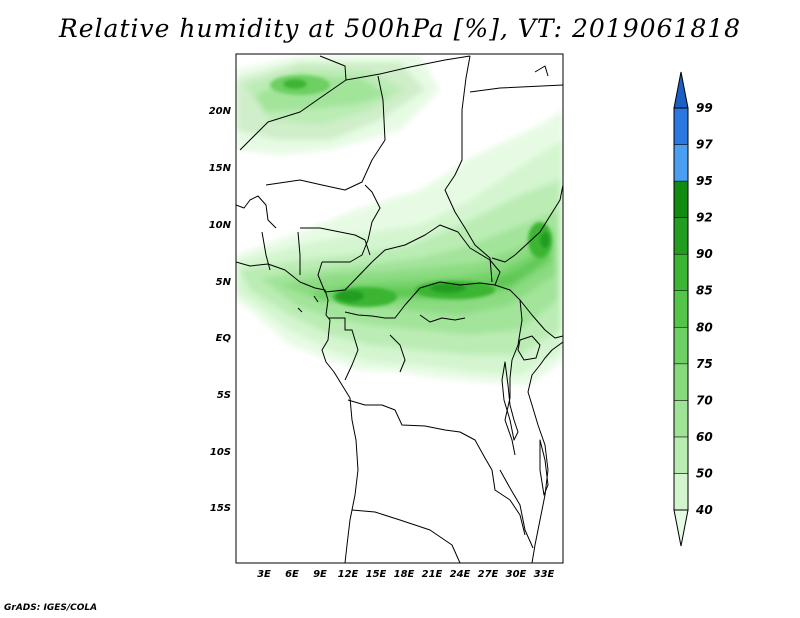  I want to click on coastline-senegal, so click(256, 212).